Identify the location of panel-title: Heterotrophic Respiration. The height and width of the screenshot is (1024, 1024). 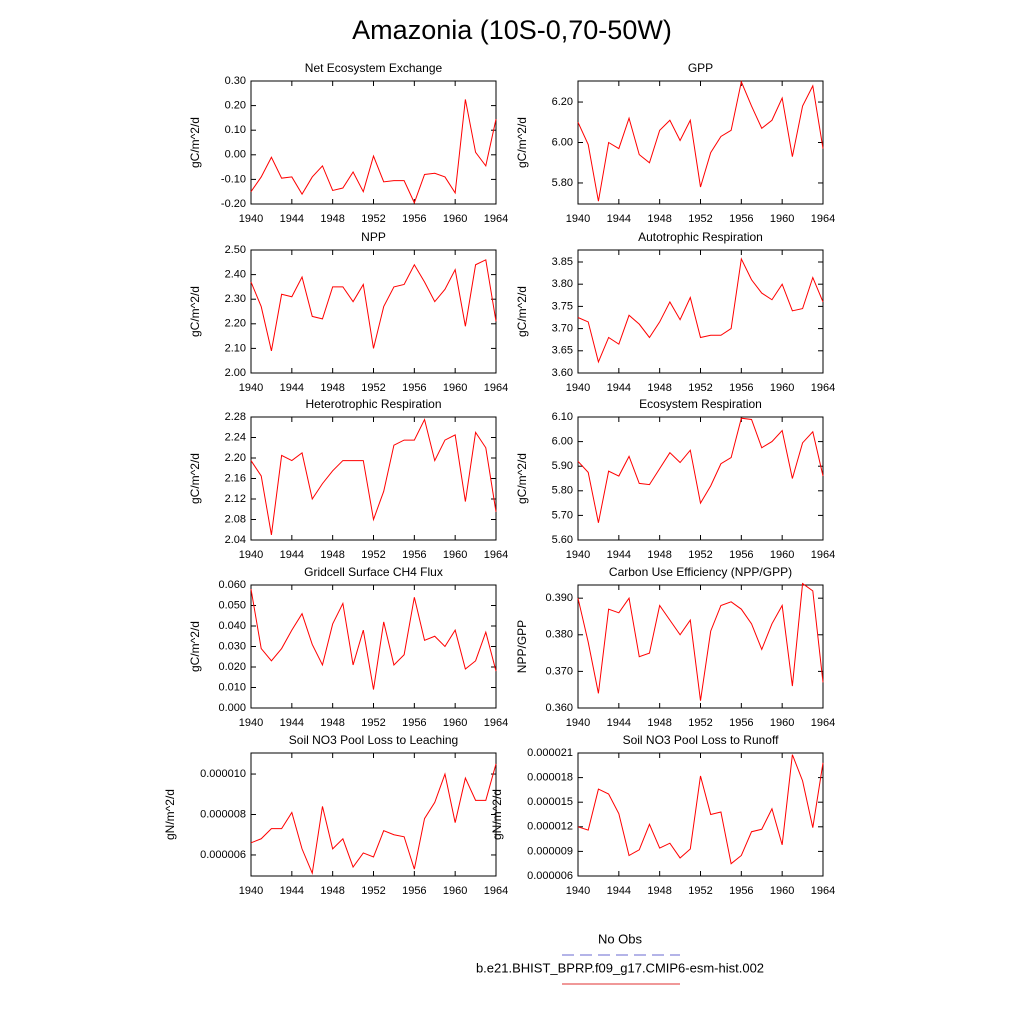
(373, 404).